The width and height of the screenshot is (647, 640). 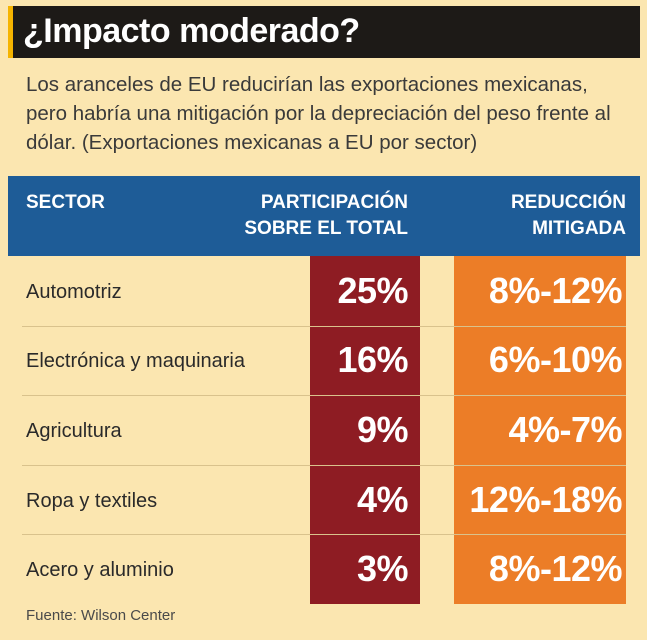 What do you see at coordinates (565, 429) in the screenshot?
I see `reduction-value: 4%-7%` at bounding box center [565, 429].